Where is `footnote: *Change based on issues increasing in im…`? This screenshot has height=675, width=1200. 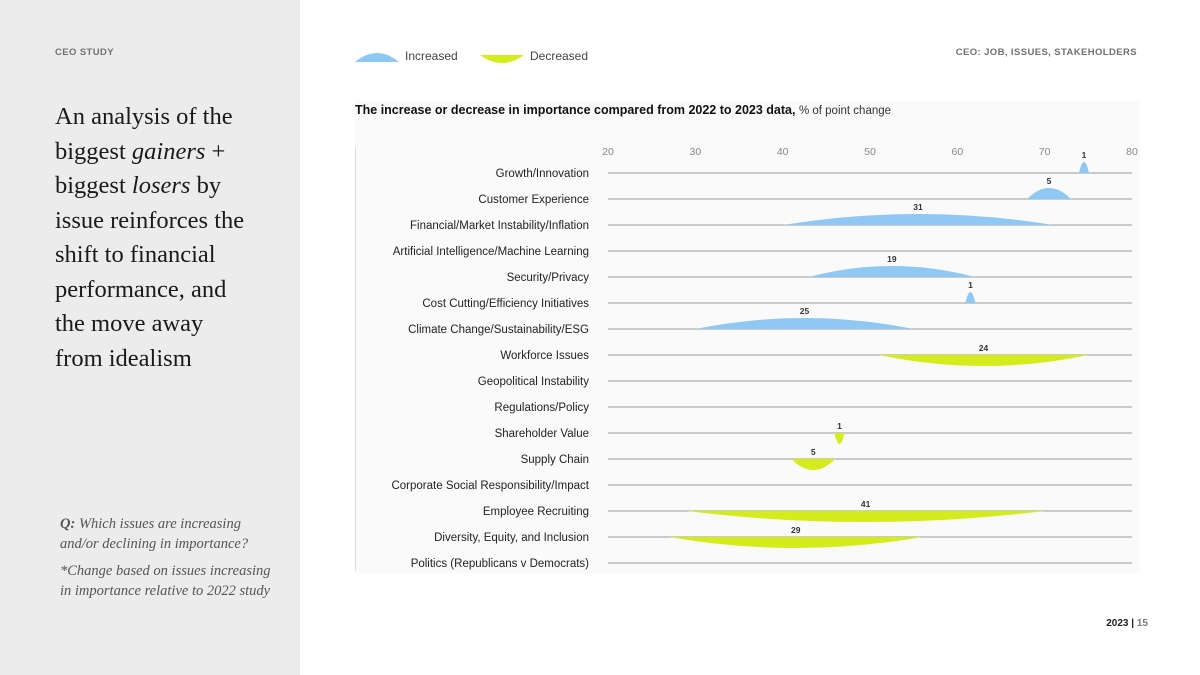 footnote: *Change based on issues increasing in im… is located at coordinates (165, 581).